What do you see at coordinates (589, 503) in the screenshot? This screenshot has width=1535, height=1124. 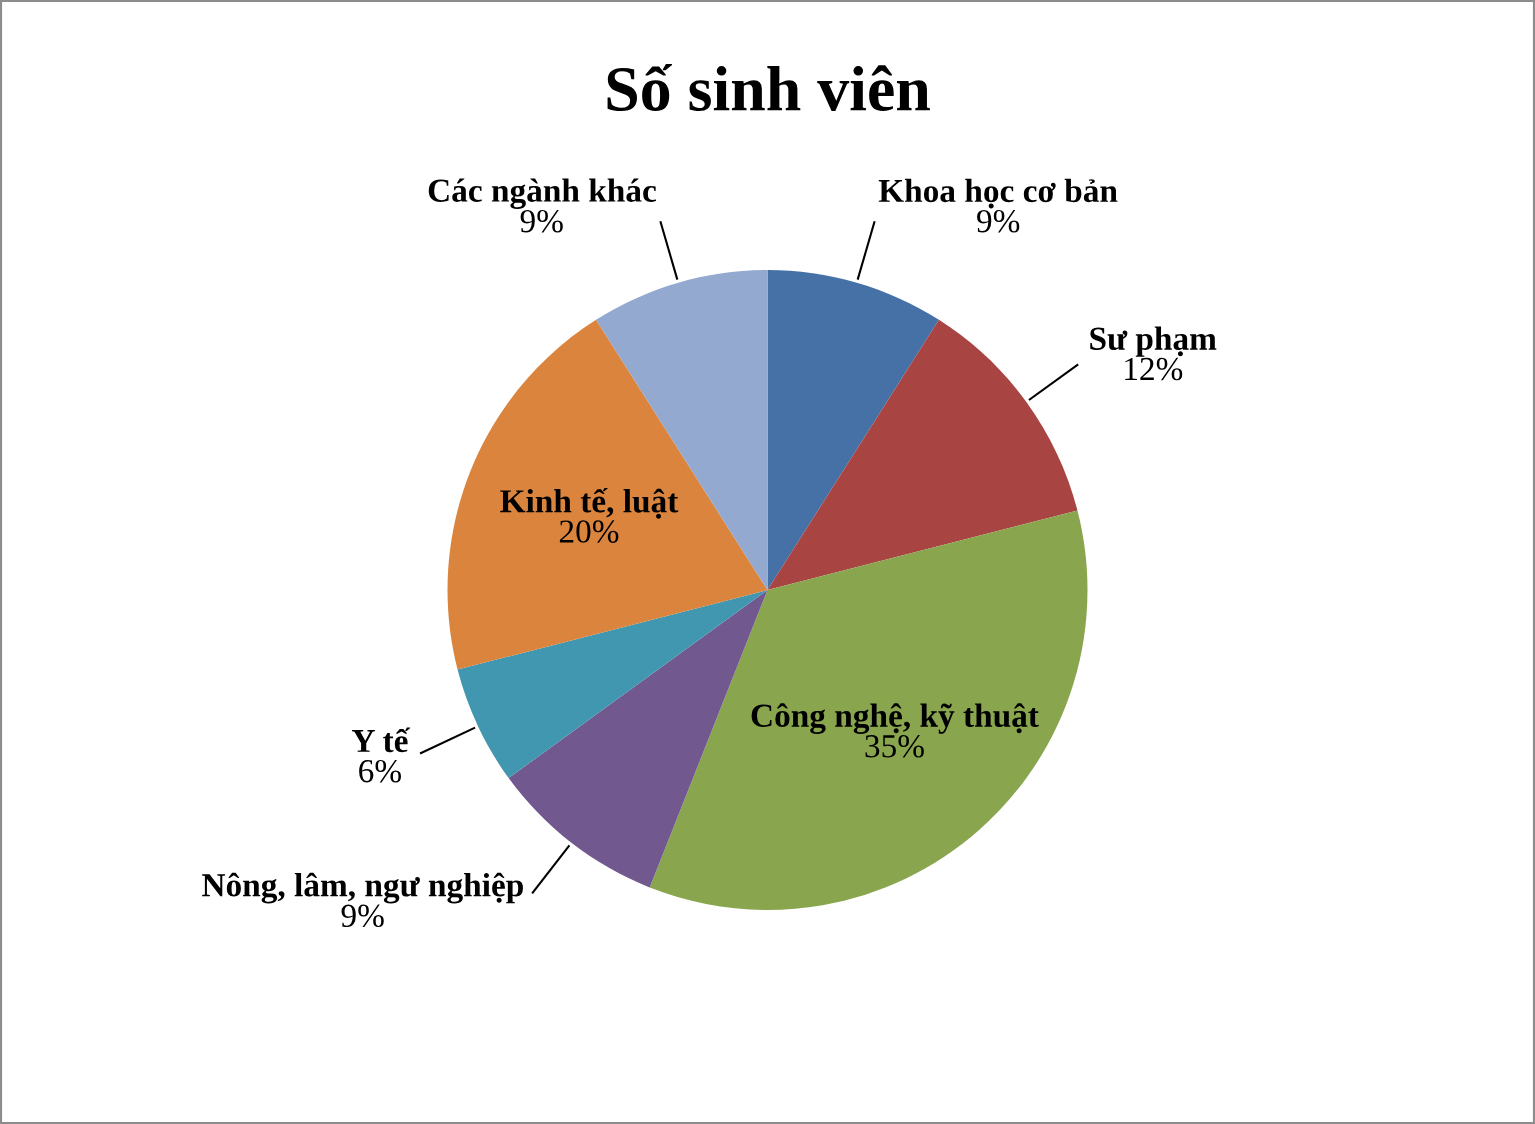 I see `slice-label: Kinh tế, luật` at bounding box center [589, 503].